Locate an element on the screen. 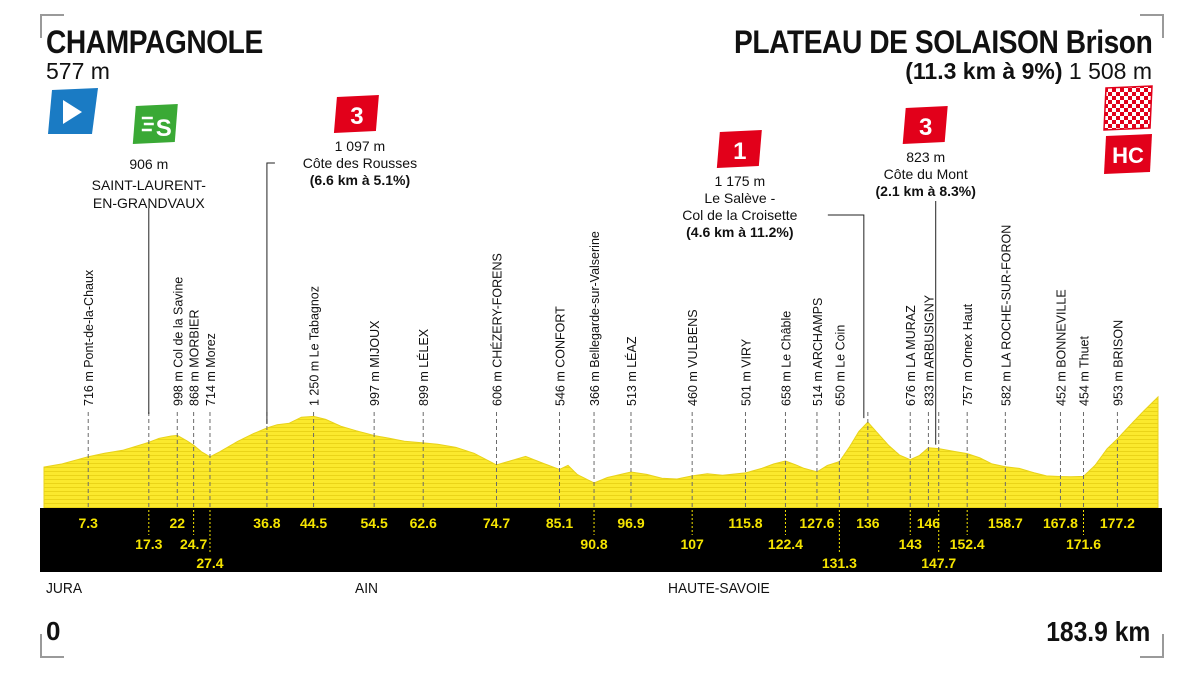  locality-label: 997 m MIJOUX is located at coordinates (375, 363).